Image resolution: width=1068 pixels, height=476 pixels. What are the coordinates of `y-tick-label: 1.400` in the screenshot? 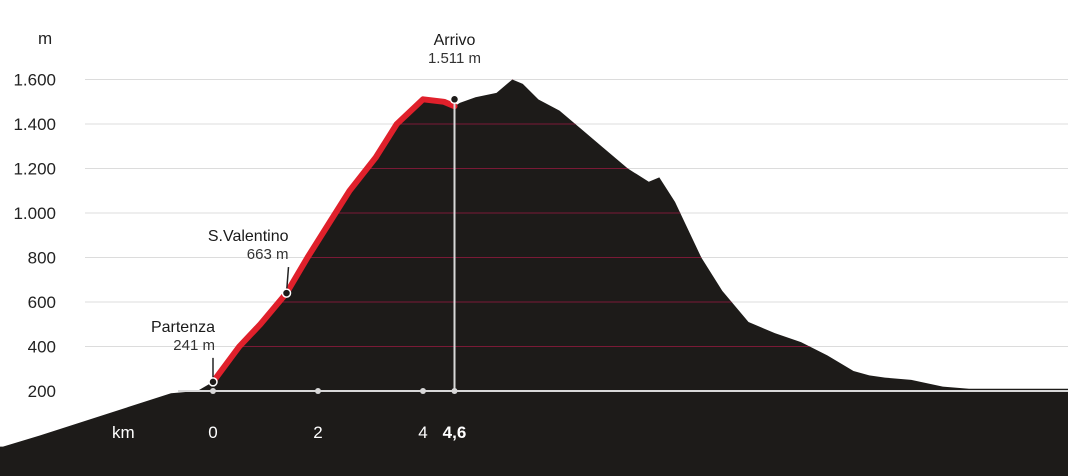 It's located at (34, 124).